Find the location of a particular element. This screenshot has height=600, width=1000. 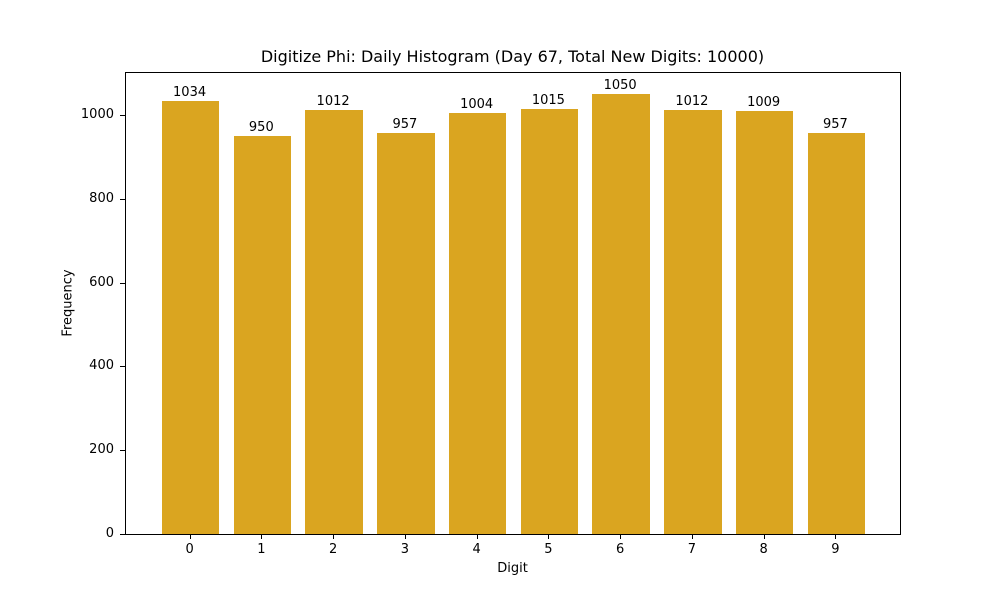

x-tick-label: 1 is located at coordinates (261, 549).